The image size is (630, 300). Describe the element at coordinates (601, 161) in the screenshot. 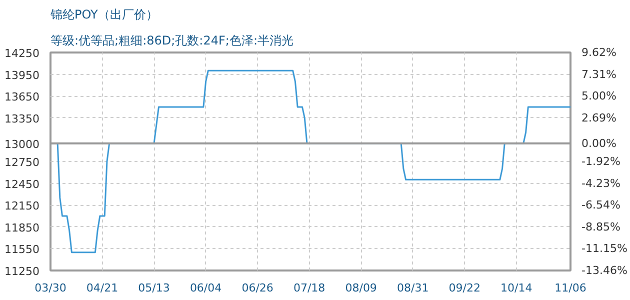

I see `y2-tick-label: -1.92%` at that location.